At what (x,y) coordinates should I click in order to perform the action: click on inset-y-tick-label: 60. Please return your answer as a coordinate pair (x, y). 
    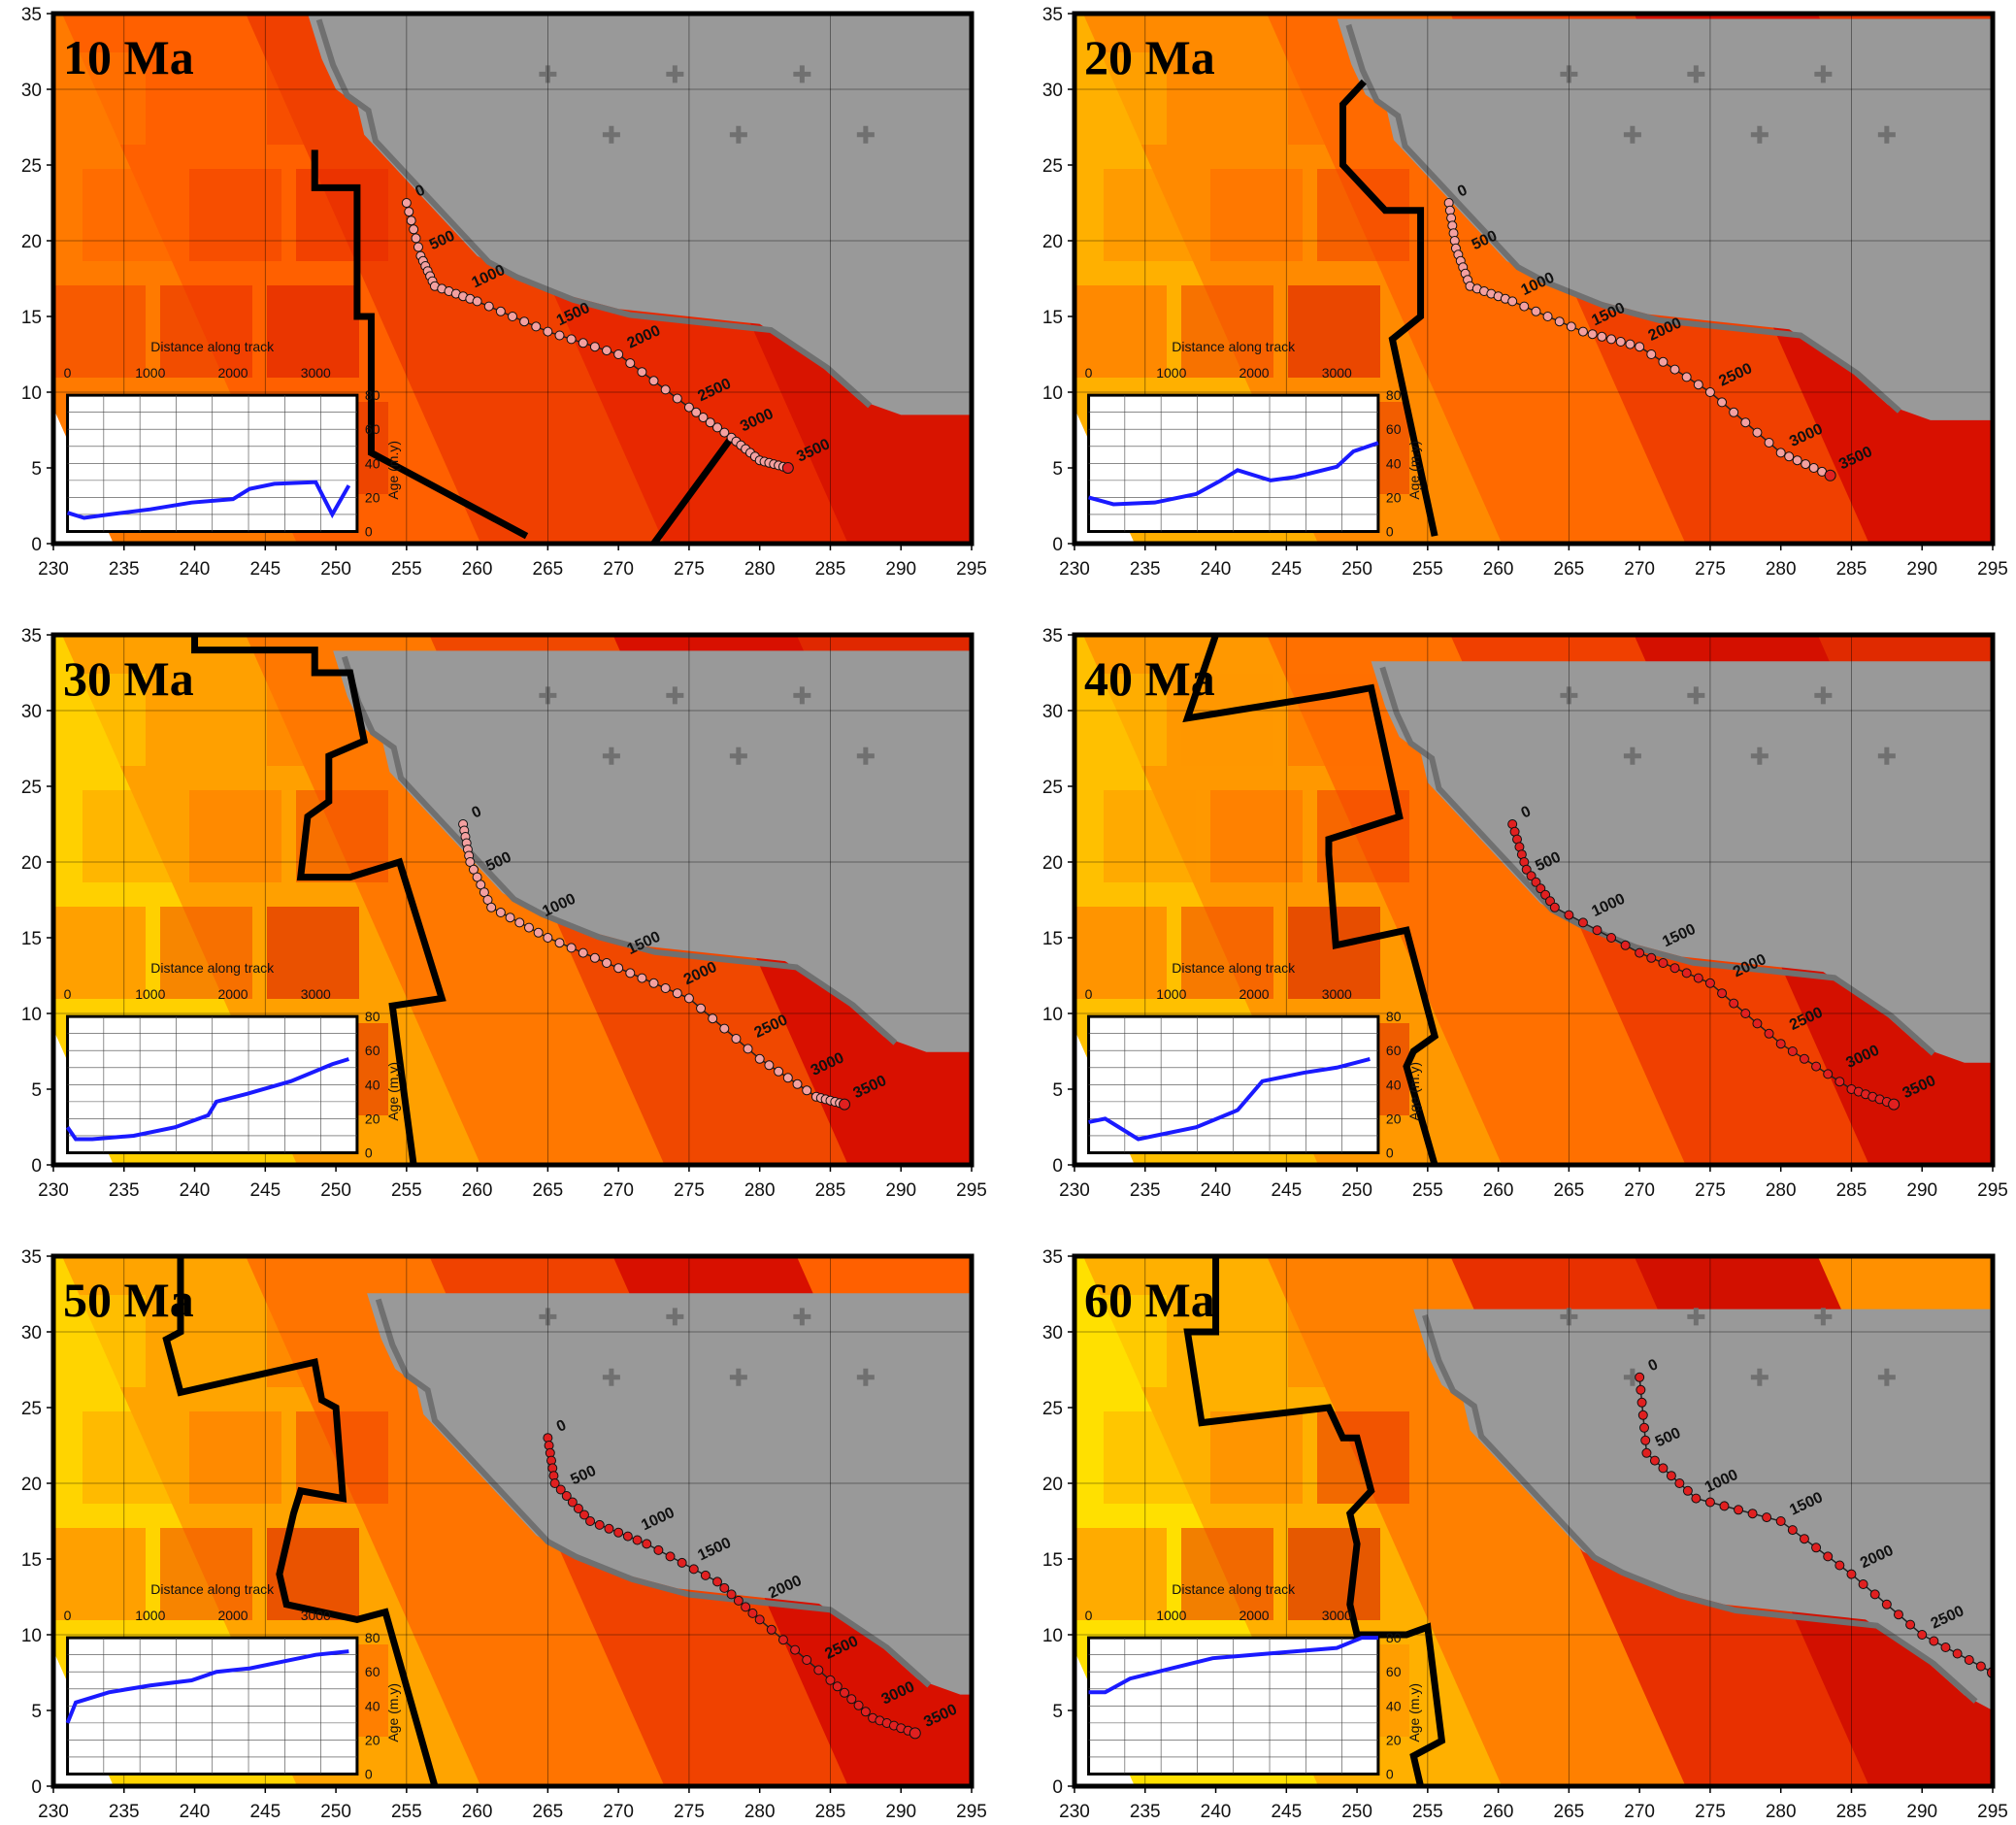
    Looking at the image, I should click on (1394, 429).